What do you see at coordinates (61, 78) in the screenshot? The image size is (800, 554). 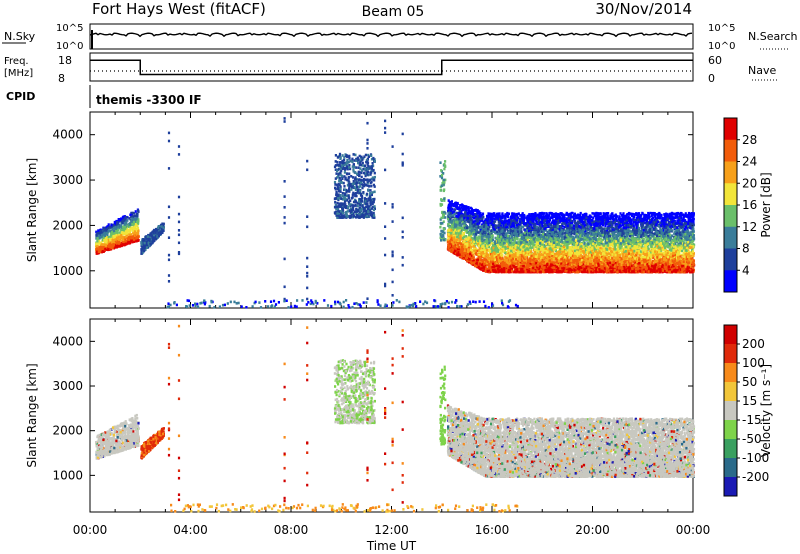 I see `freq-left-tick: 8` at bounding box center [61, 78].